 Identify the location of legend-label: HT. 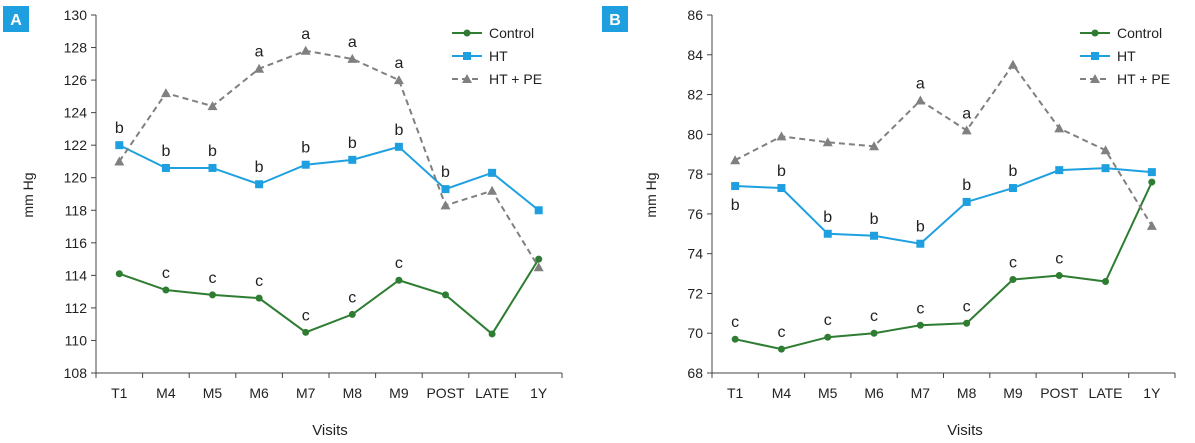
(498, 56).